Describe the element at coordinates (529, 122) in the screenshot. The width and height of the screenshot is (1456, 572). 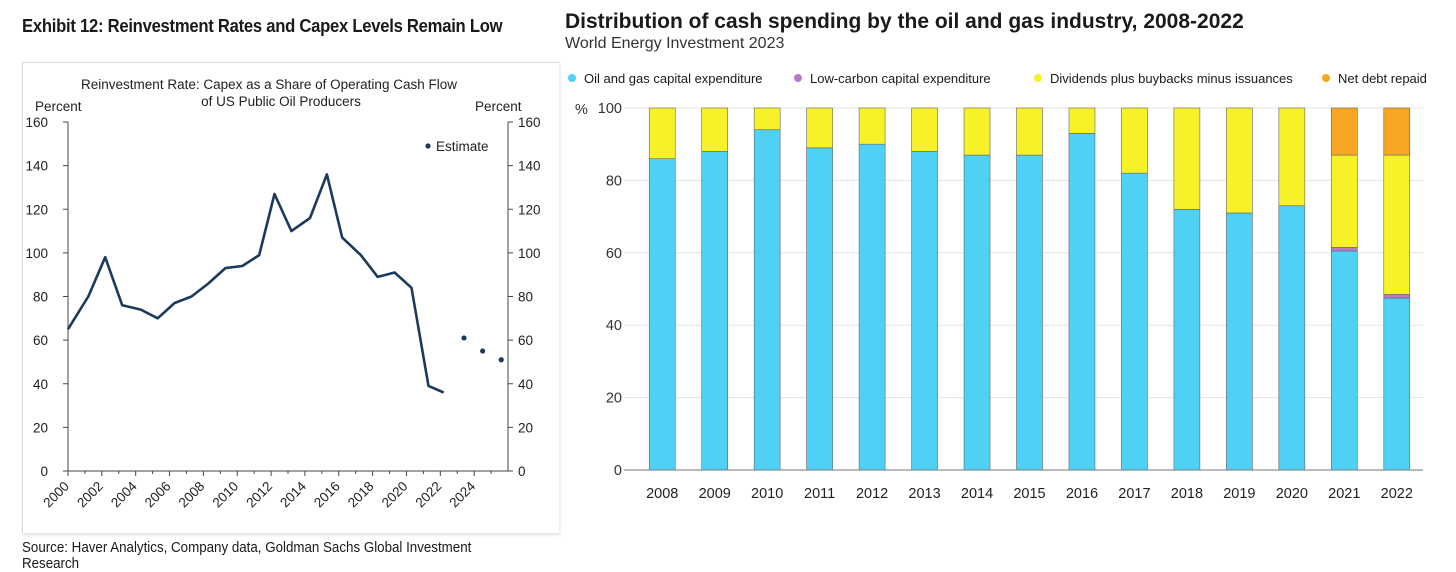
I see `right-y-tick-label: 160` at that location.